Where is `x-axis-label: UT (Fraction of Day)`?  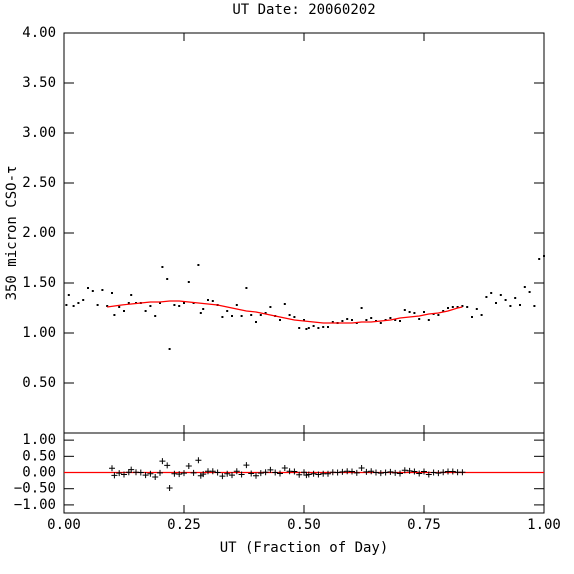
x-axis-label: UT (Fraction of Day) is located at coordinates (304, 548).